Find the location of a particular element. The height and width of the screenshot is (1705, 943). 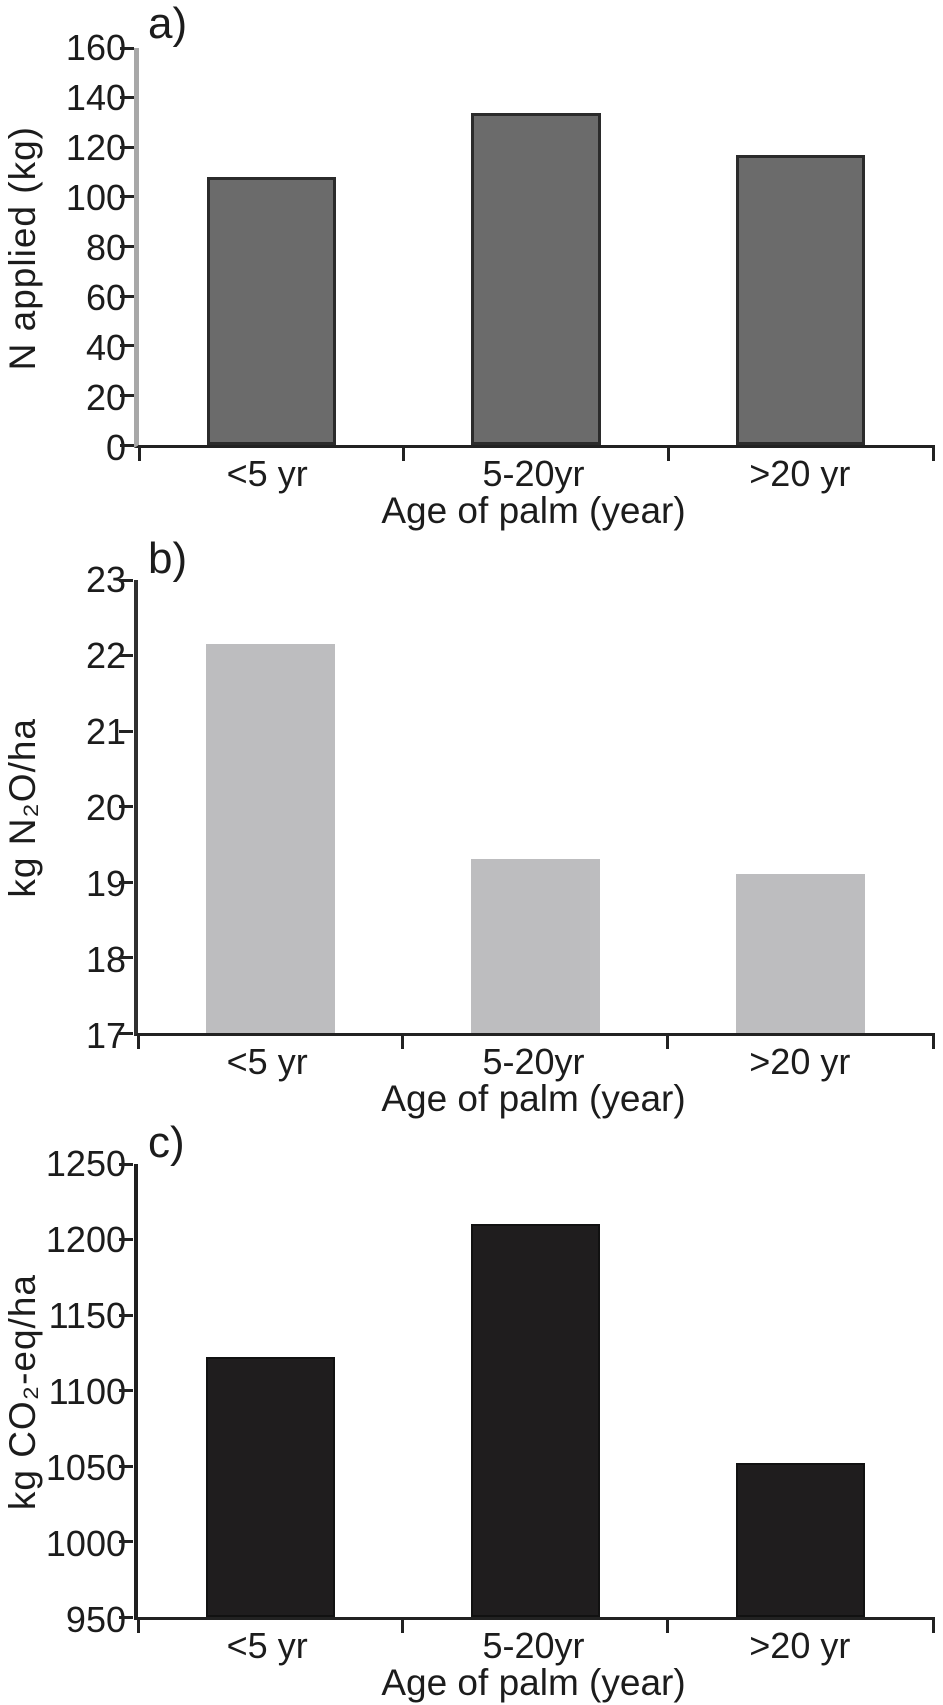

y-tick-label: 80 is located at coordinates (105, 247).